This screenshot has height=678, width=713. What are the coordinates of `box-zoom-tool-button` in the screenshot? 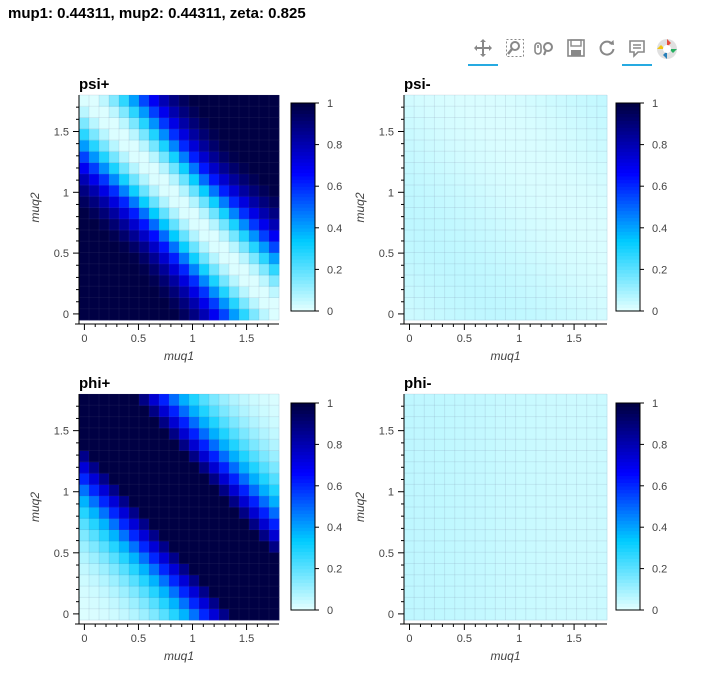 It's located at (515, 51).